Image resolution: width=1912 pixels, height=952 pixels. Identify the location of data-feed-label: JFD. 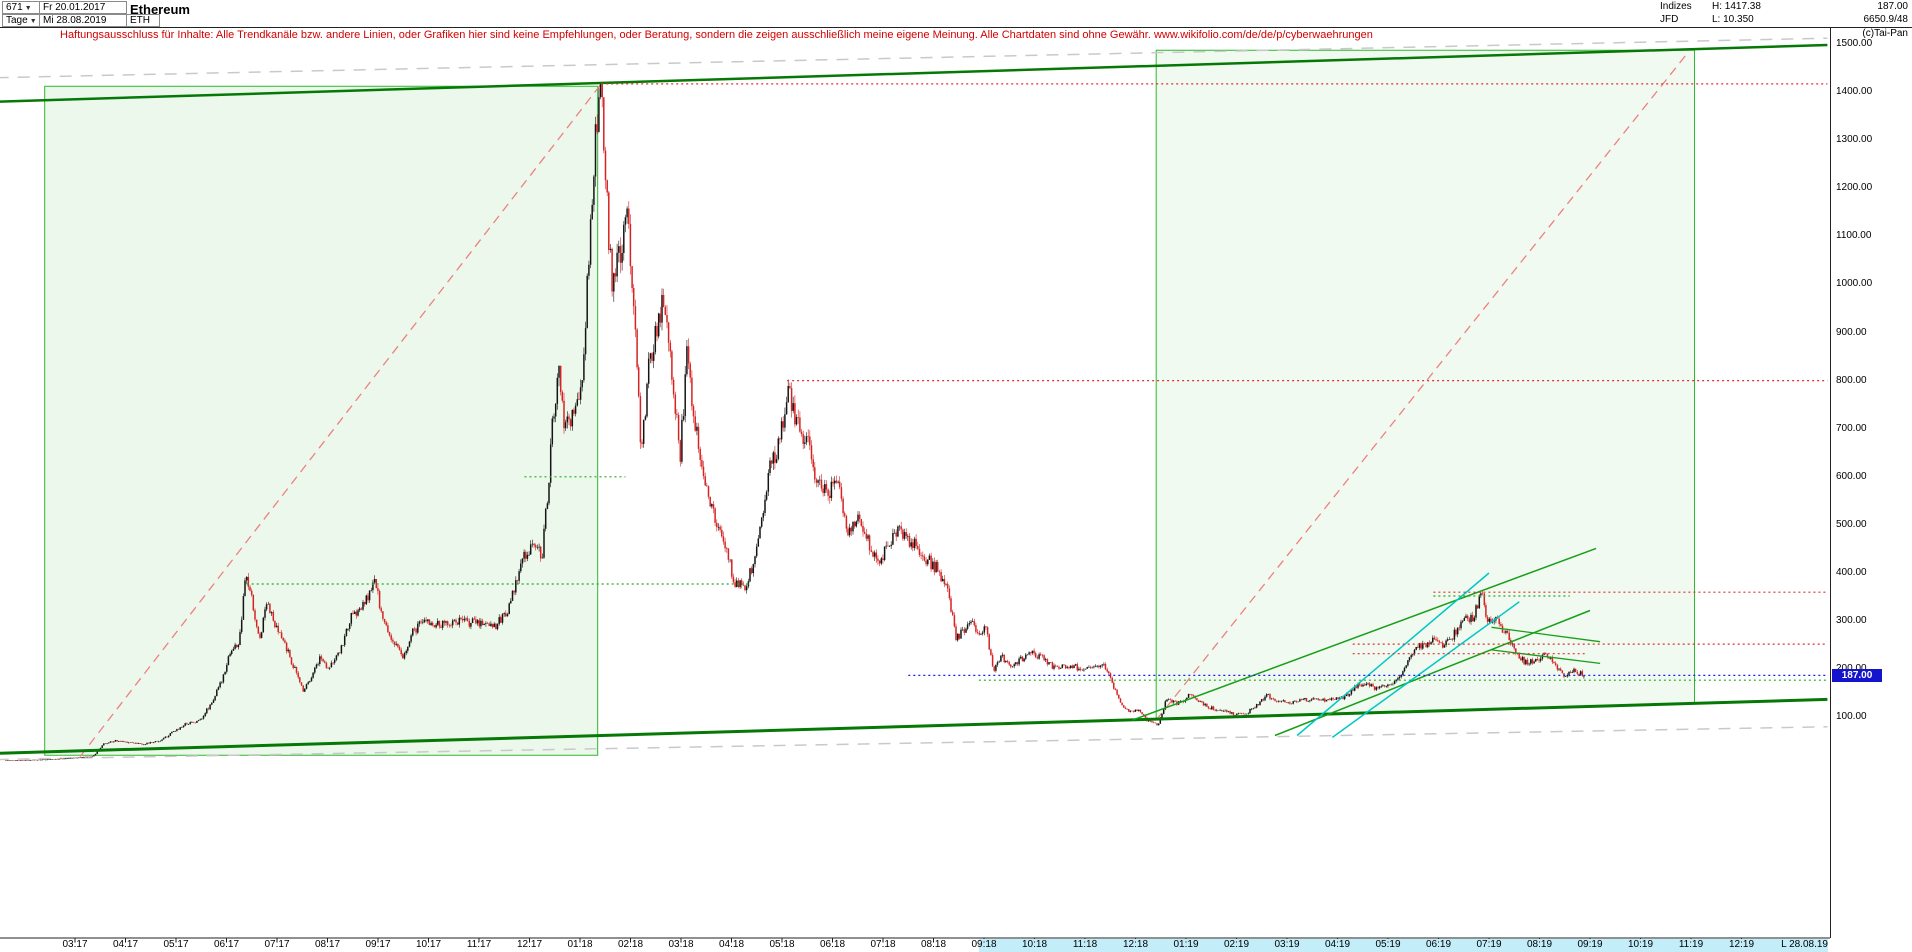
(1669, 19).